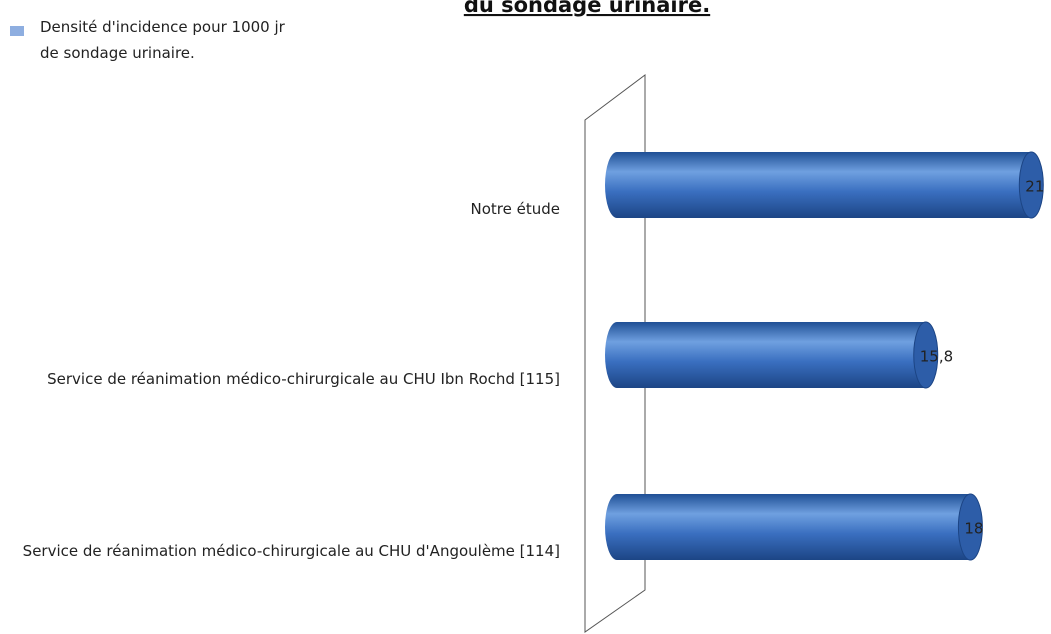 Image resolution: width=1051 pixels, height=634 pixels. What do you see at coordinates (587, 8) in the screenshot?
I see `chart-title: du sondage urinaire.` at bounding box center [587, 8].